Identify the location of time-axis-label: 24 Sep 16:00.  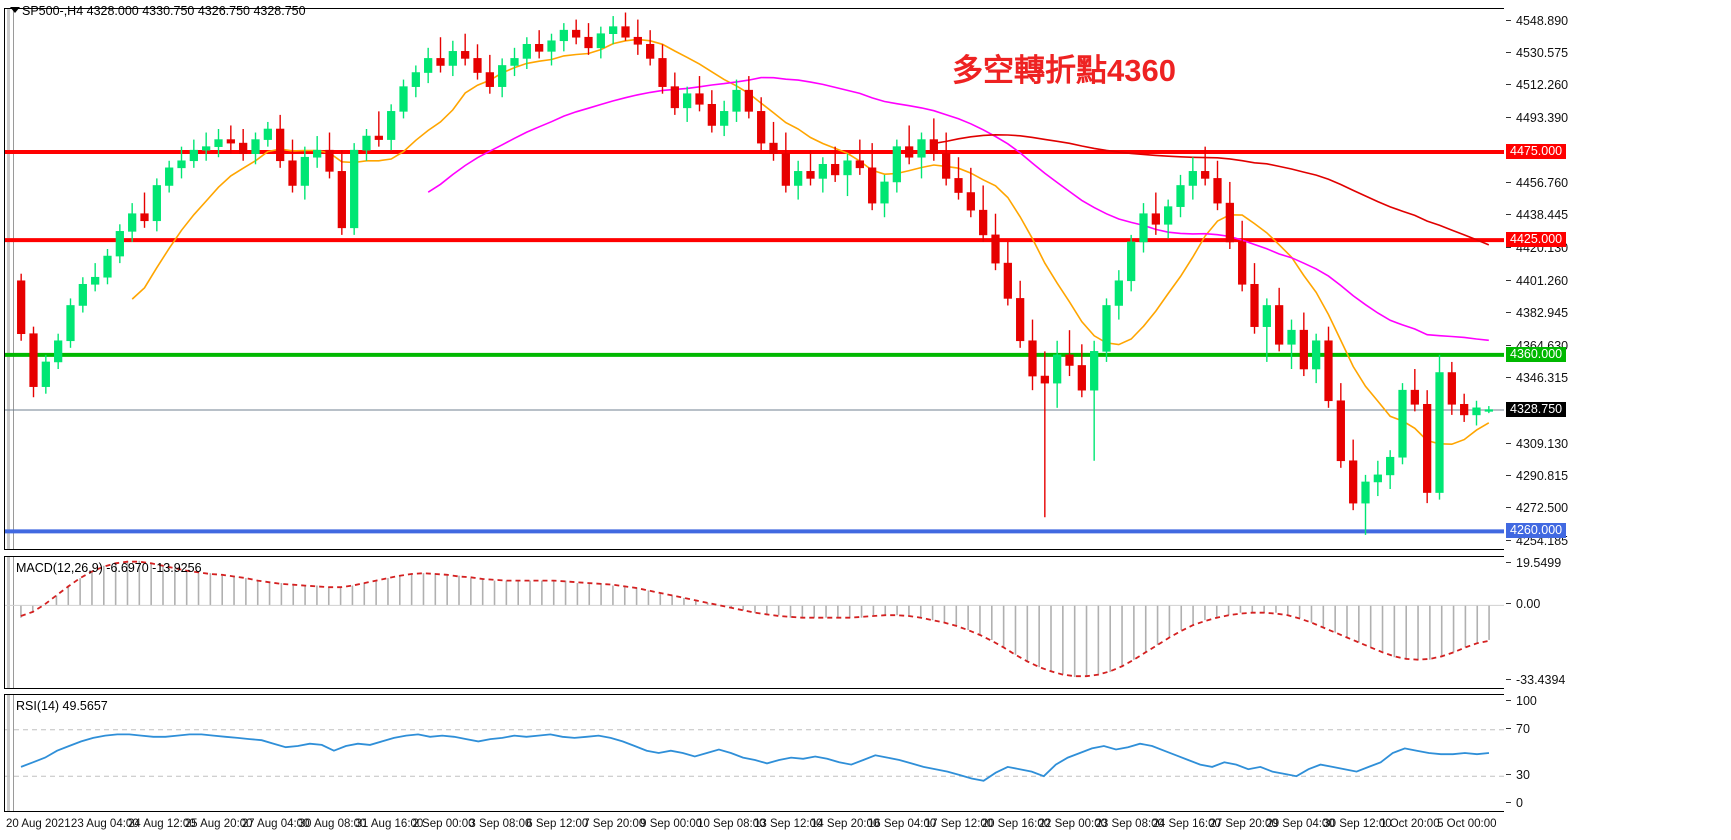
(1186, 824).